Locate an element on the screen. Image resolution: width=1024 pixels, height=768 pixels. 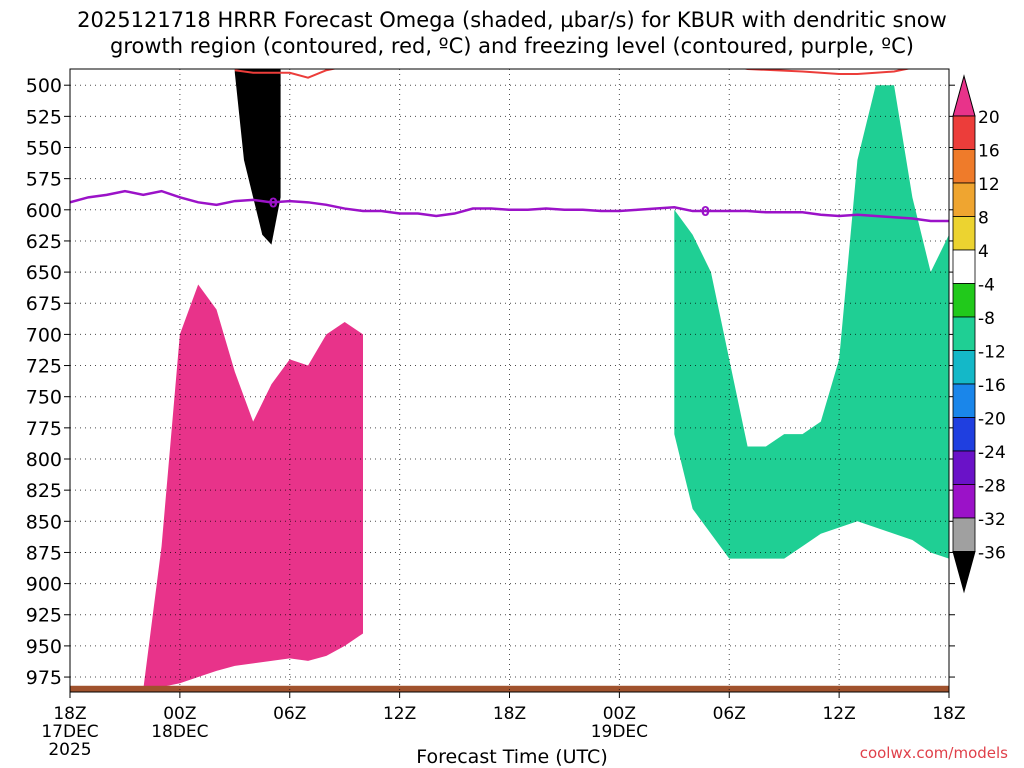
colorbar-label: -20 is located at coordinates (992, 420).